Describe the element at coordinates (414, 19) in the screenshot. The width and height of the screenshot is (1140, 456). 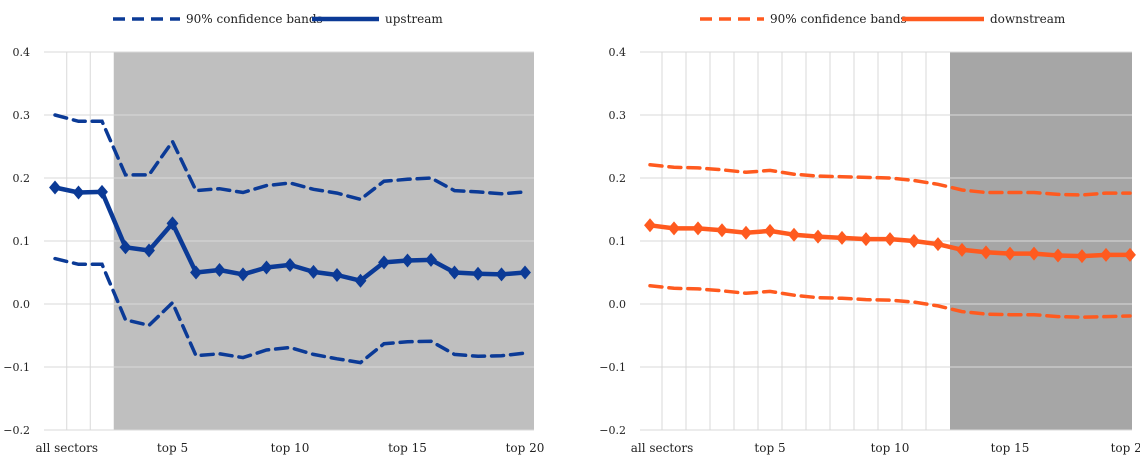
I see `legend-label: upstream` at that location.